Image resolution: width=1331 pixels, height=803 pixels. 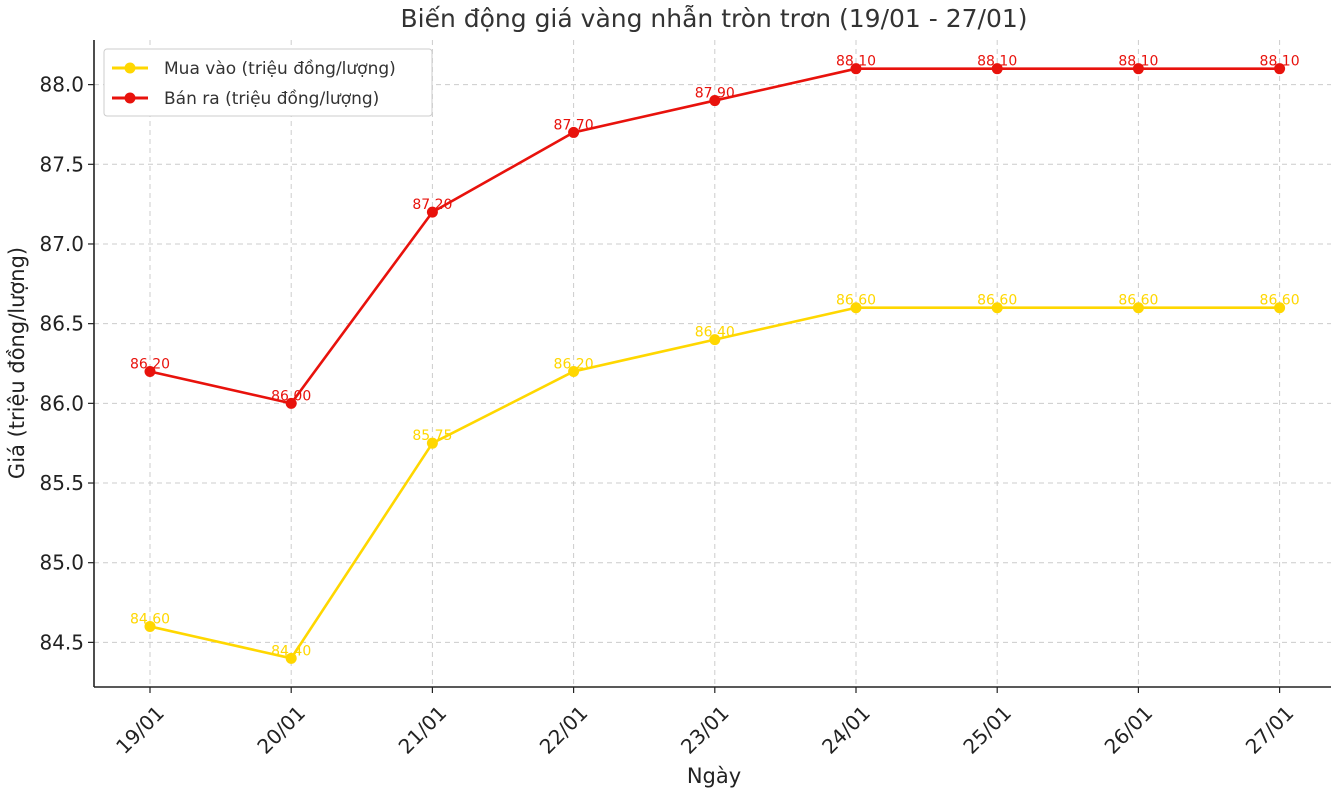 What do you see at coordinates (61, 244) in the screenshot?
I see `y-tick-label: 87.0` at bounding box center [61, 244].